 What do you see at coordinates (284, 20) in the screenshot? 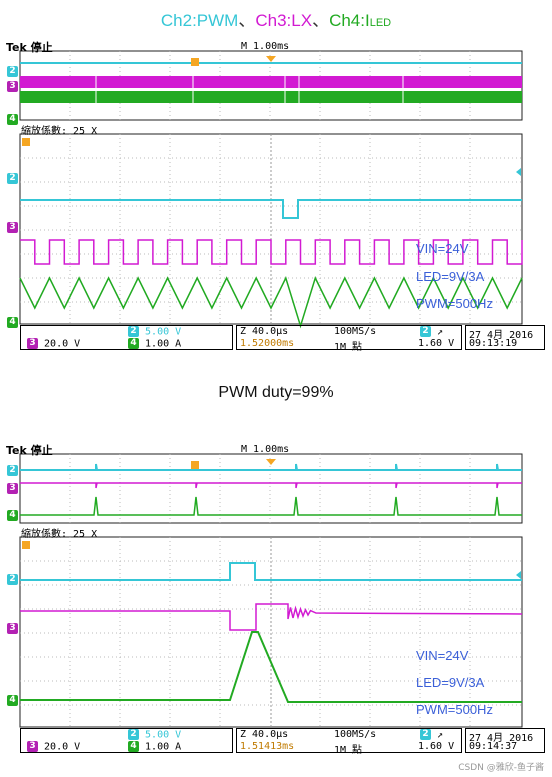
I see `title-ch3: Ch3:LX` at bounding box center [284, 20].